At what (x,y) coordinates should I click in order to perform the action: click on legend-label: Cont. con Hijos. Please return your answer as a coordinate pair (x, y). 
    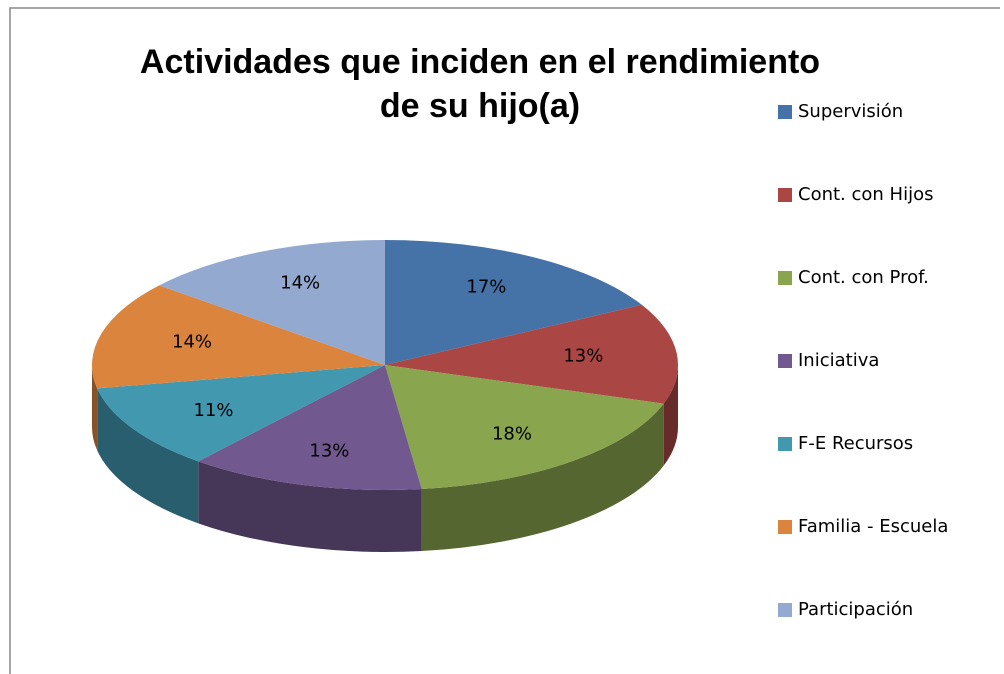
    Looking at the image, I should click on (865, 194).